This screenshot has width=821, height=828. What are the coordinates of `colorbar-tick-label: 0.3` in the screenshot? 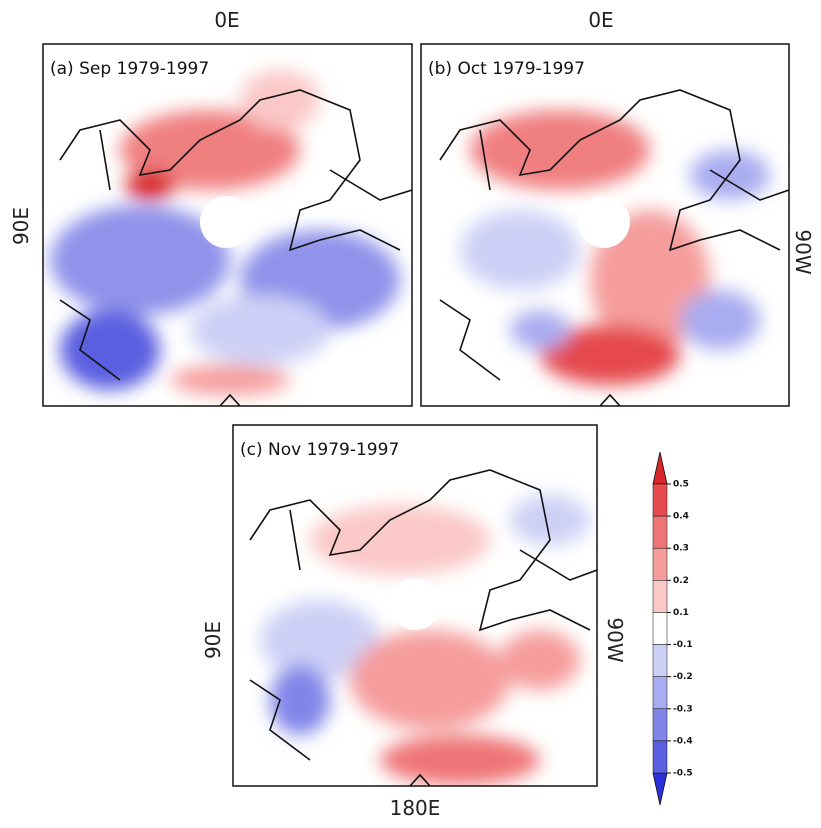 It's located at (681, 549).